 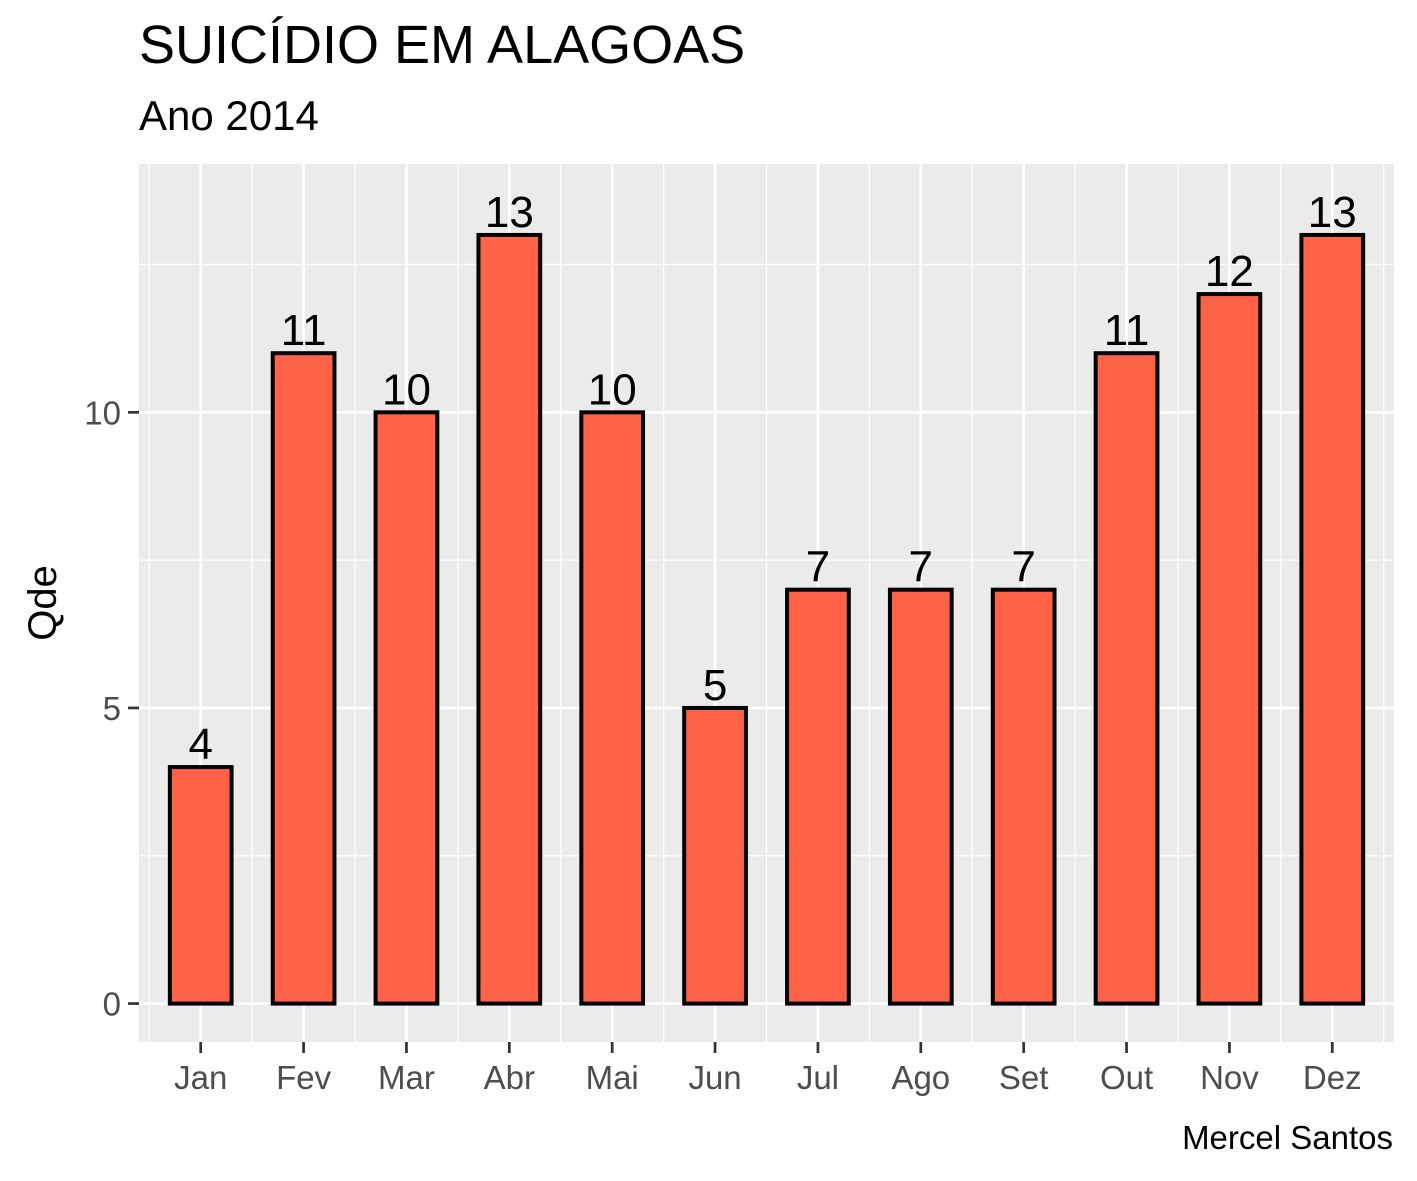 What do you see at coordinates (442, 45) in the screenshot?
I see `chart-title: SUICÍDIO EM ALAGOAS` at bounding box center [442, 45].